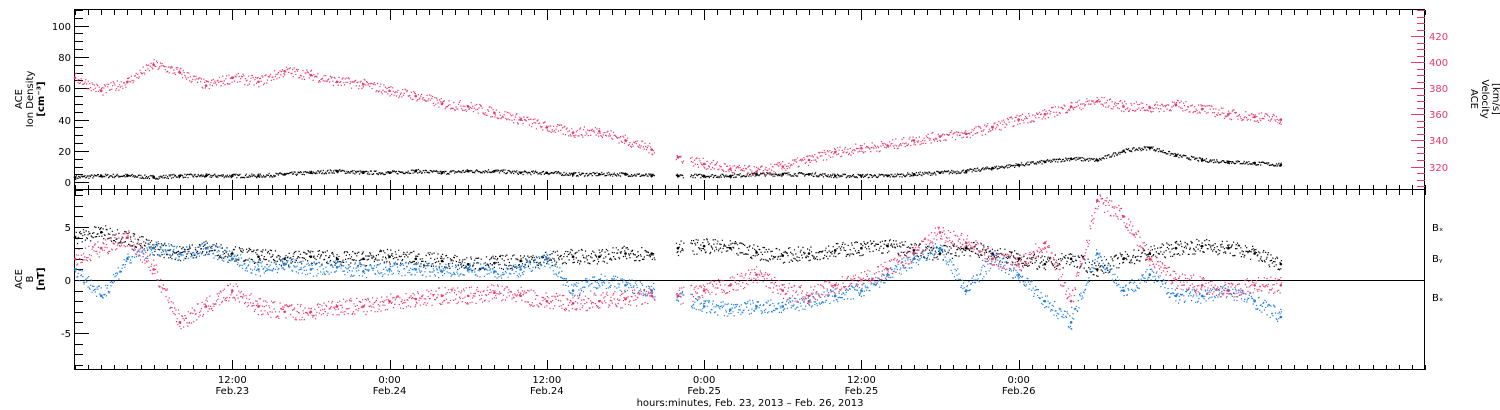  I want to click on density-tick-label: 80, so click(64, 58).